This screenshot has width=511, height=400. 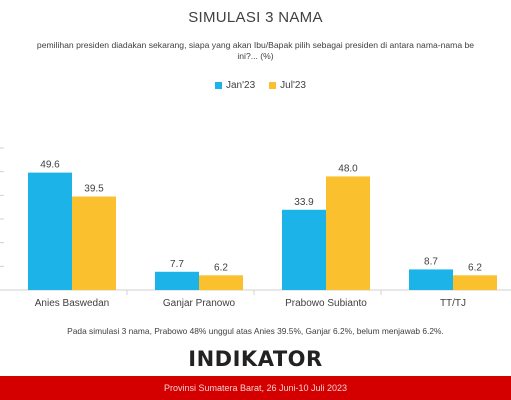 What do you see at coordinates (72, 303) in the screenshot?
I see `category-label-1: Anies Baswedan` at bounding box center [72, 303].